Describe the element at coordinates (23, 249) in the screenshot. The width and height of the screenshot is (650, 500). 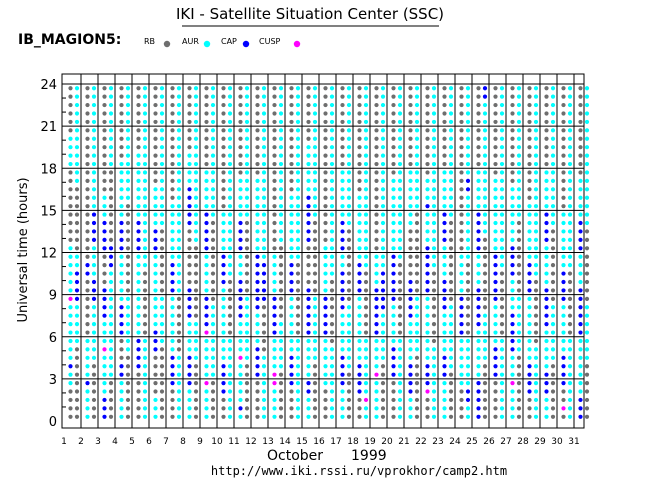
I see `y-axis-label: Universal time (hours)` at that location.